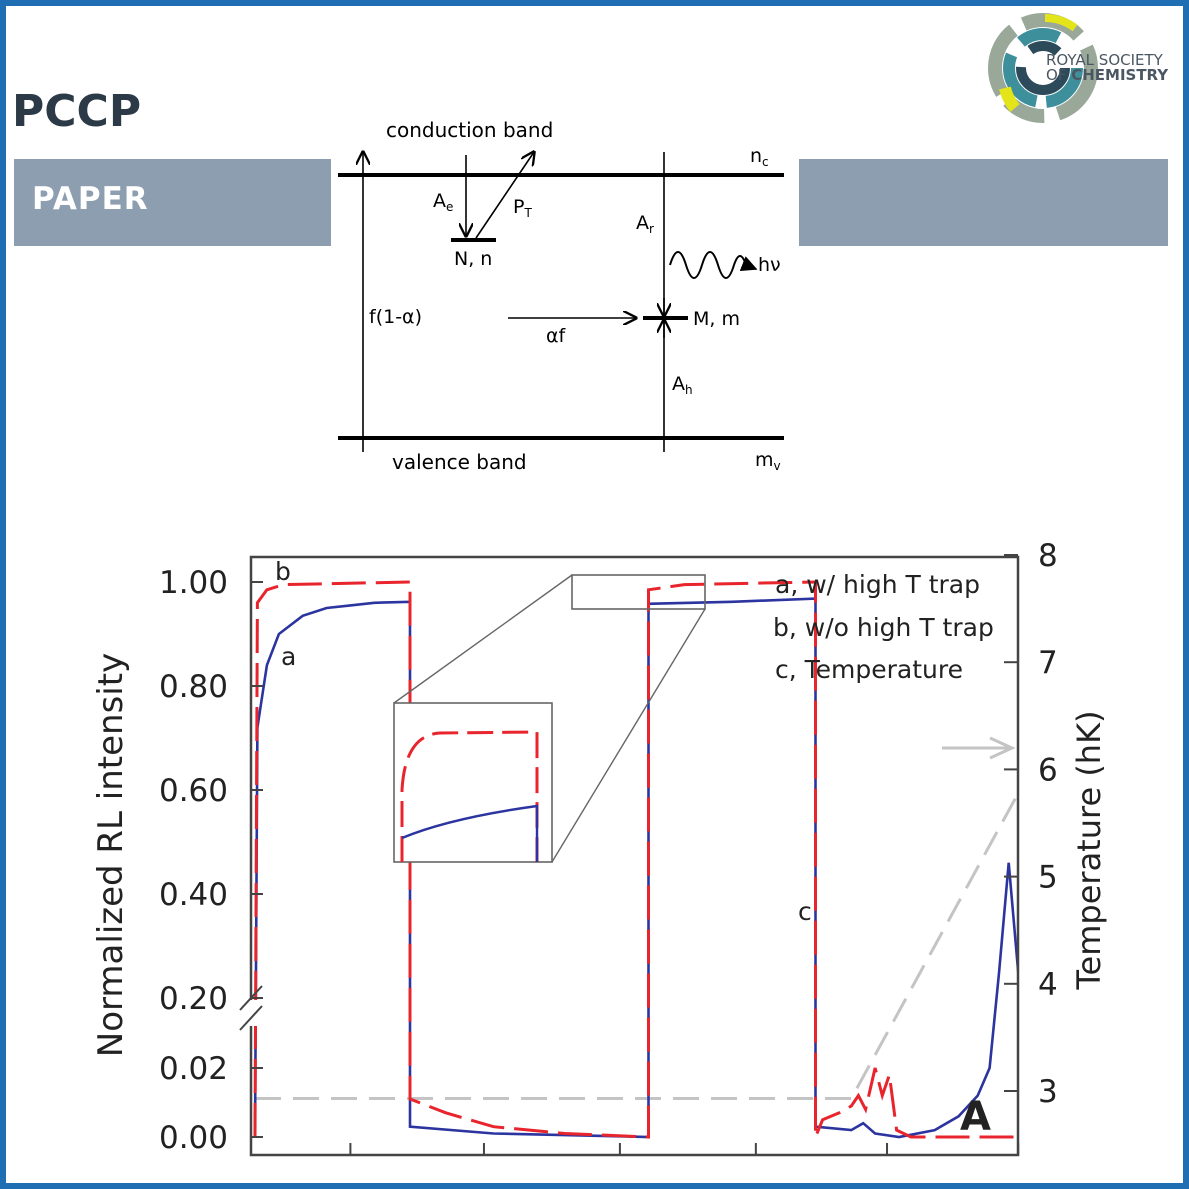 The height and width of the screenshot is (1189, 1189). I want to click on rsc-logo-icon, so click(1043, 68).